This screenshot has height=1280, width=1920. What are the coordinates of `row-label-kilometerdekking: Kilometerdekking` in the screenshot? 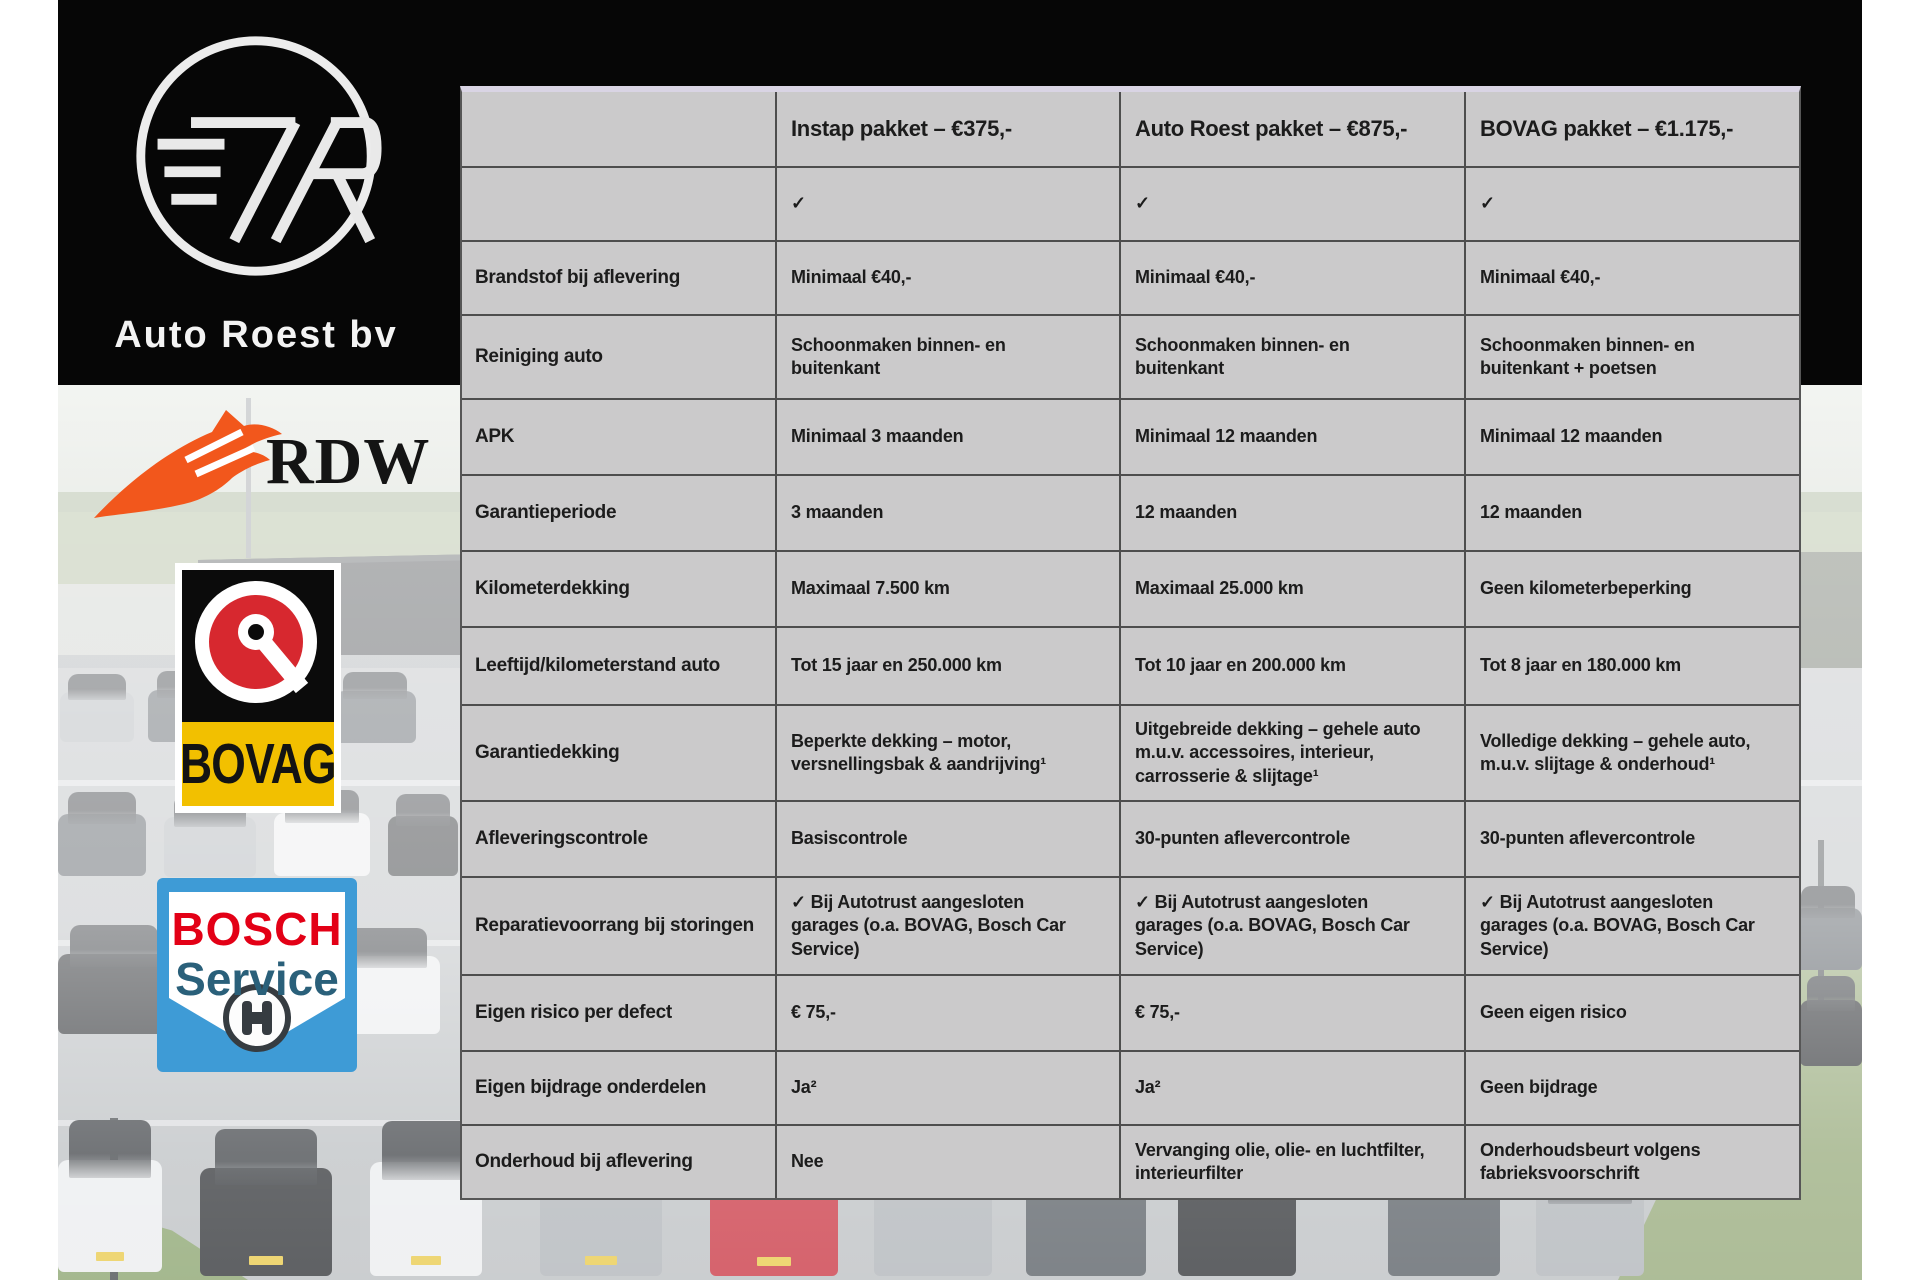 It's located at (619, 590).